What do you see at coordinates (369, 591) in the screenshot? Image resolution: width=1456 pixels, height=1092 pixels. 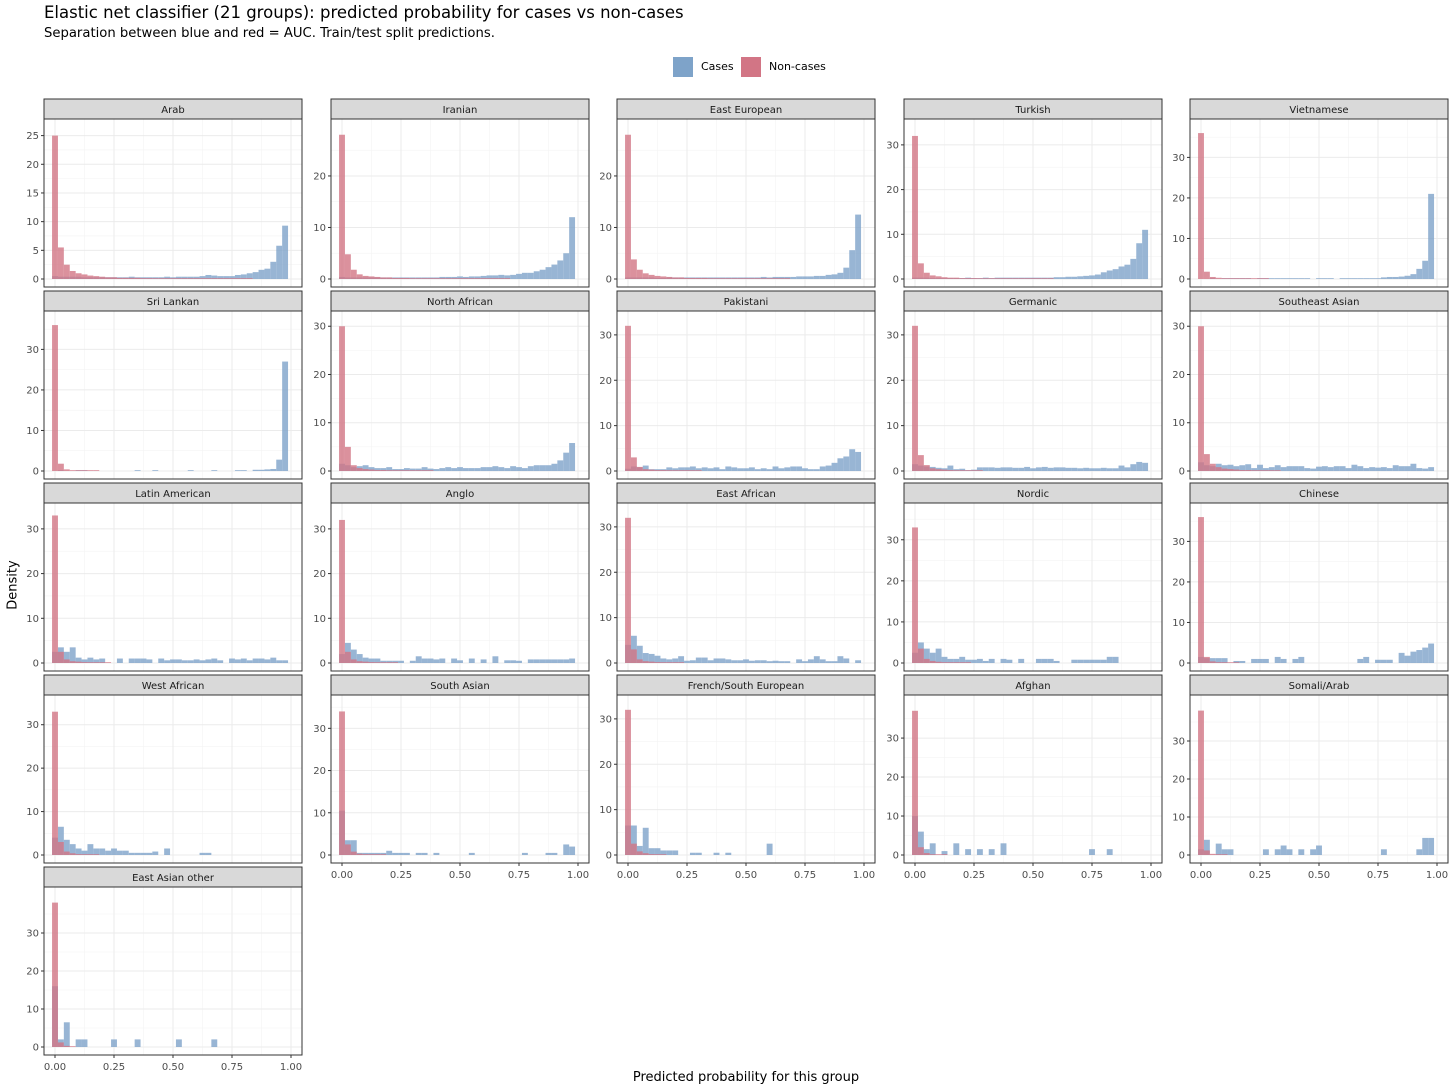 I see `noncases-series-anglo` at bounding box center [369, 591].